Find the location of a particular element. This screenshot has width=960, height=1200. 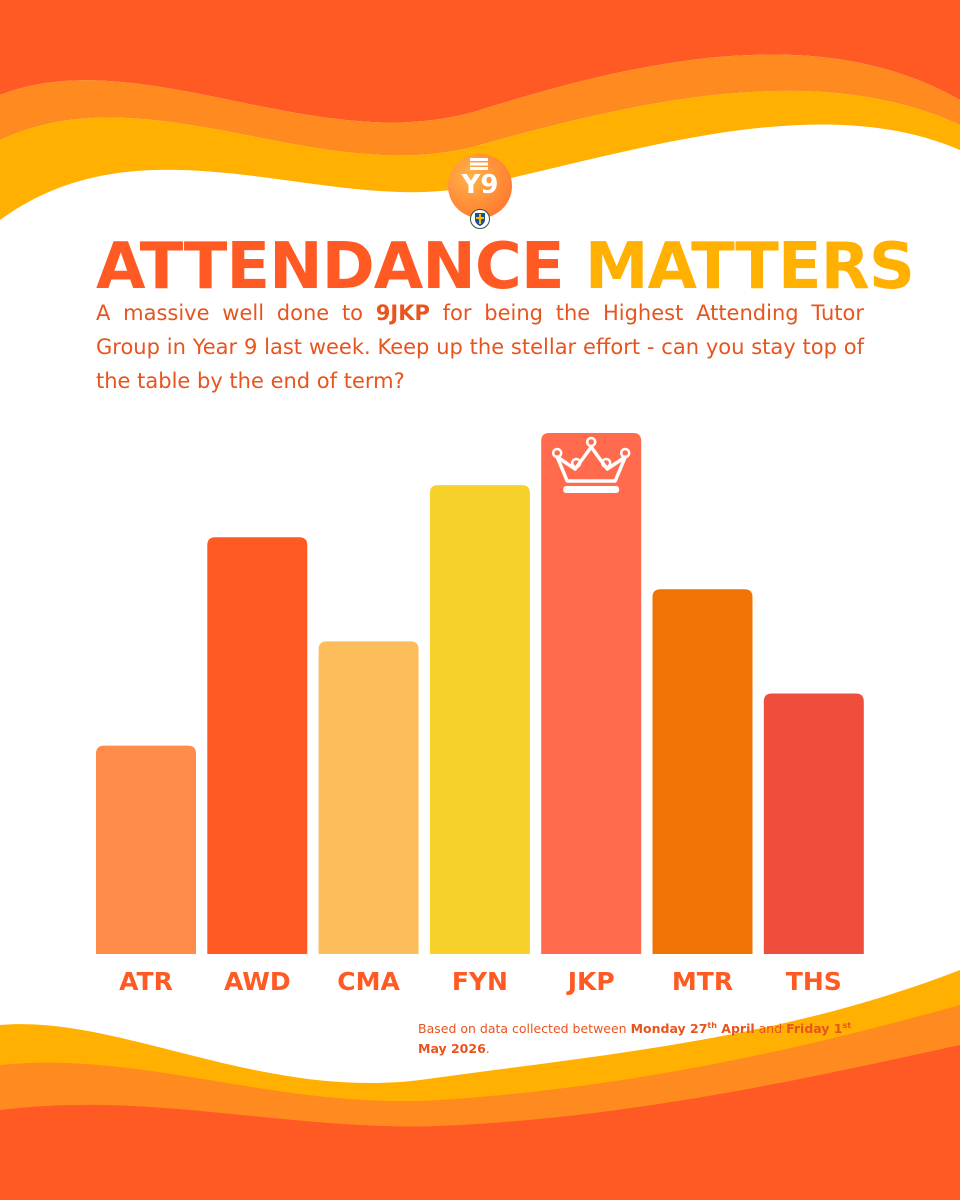

bar-cma is located at coordinates (368, 797).